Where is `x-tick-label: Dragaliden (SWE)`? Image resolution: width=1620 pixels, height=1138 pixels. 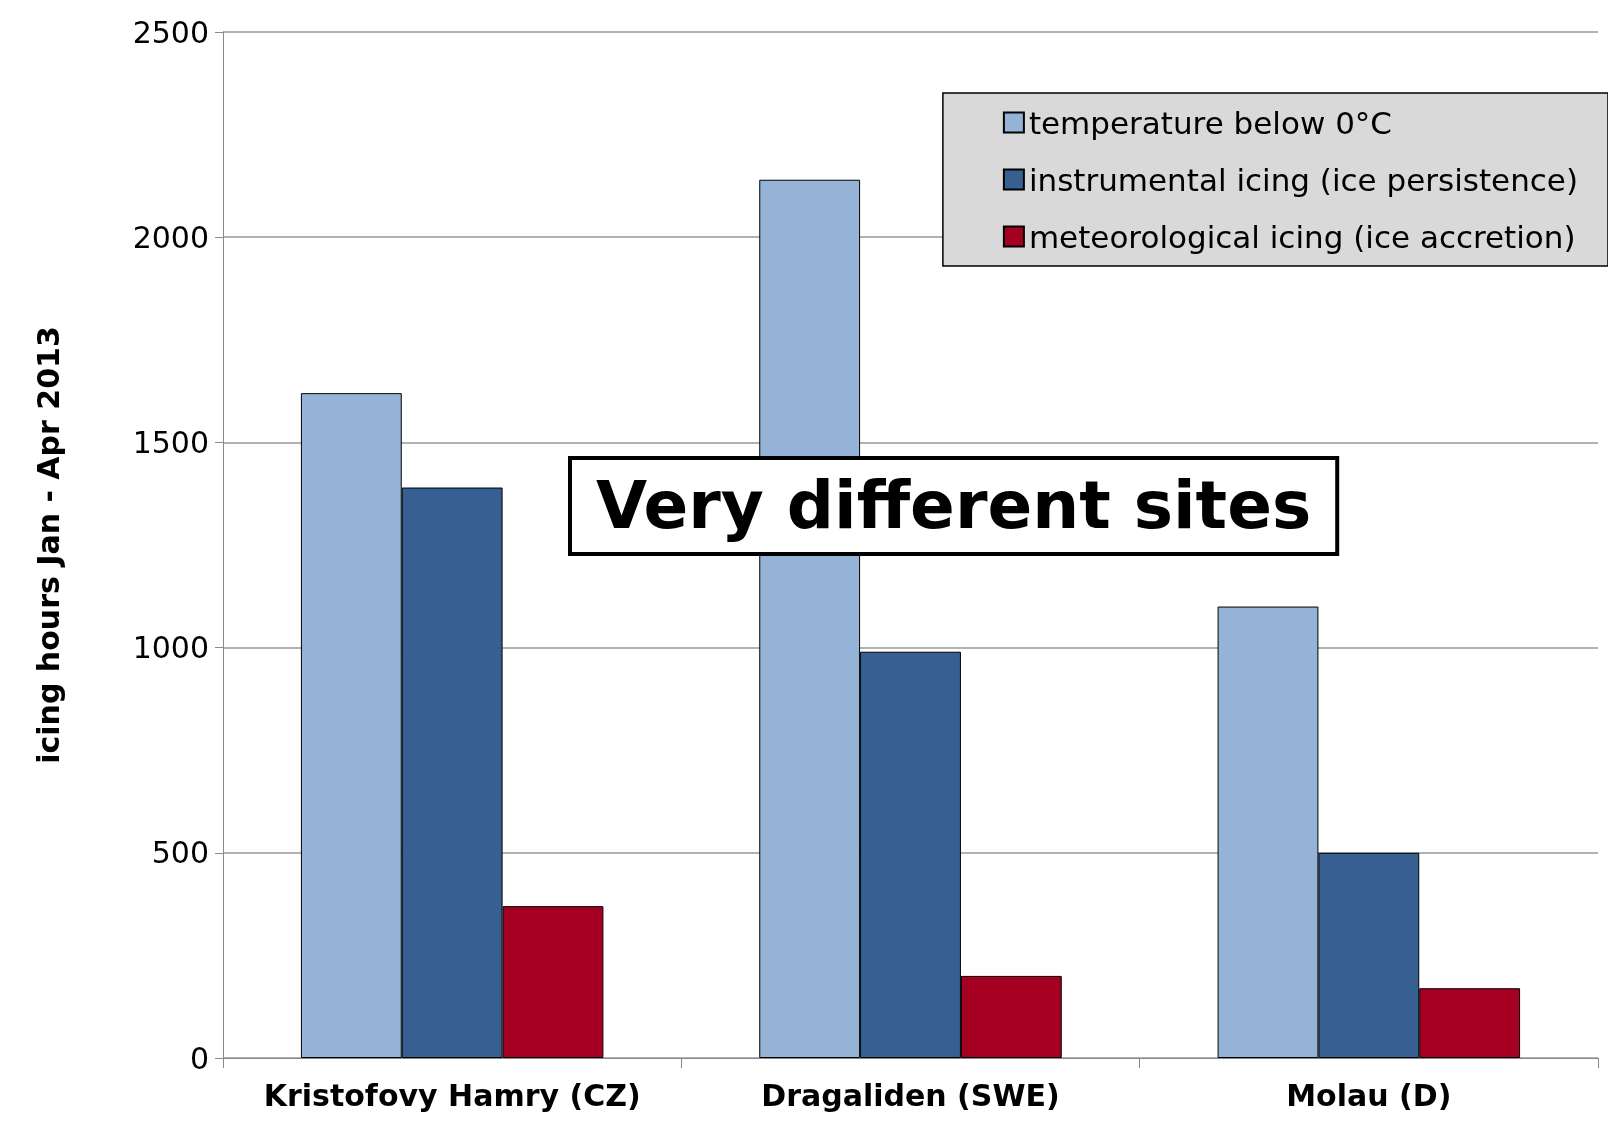 x-tick-label: Dragaliden (SWE) is located at coordinates (910, 1095).